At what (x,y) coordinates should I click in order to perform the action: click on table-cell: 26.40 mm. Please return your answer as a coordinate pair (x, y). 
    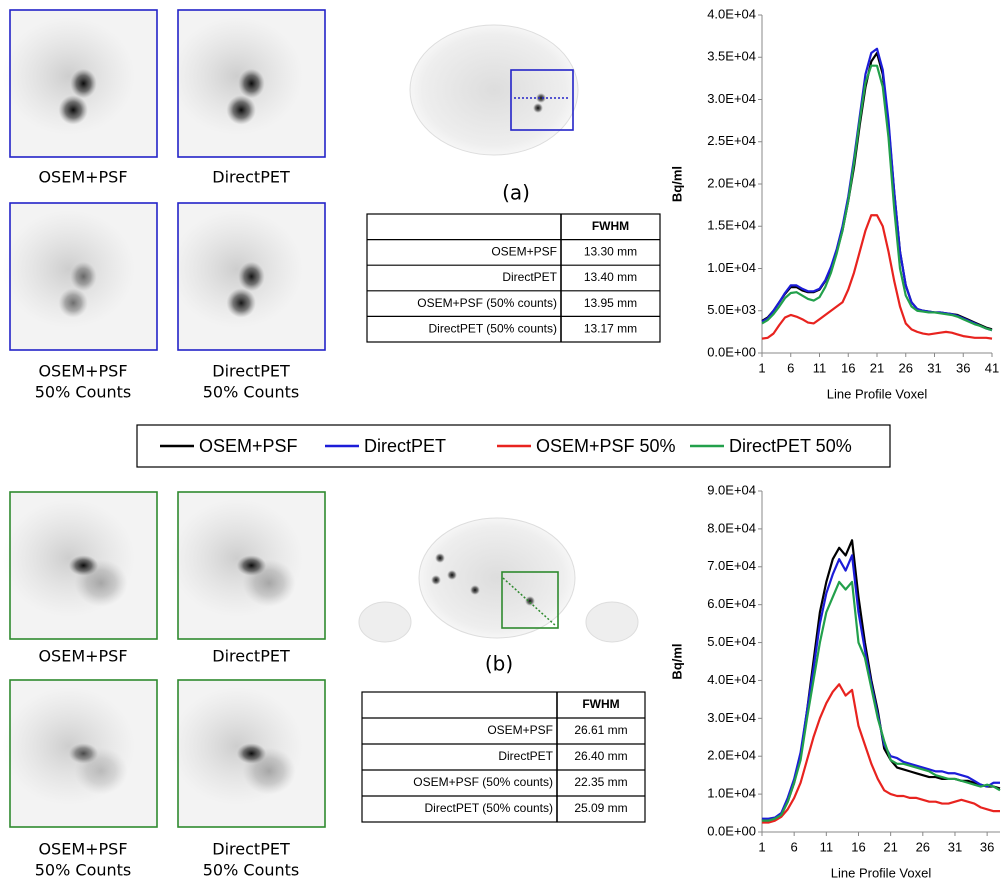
    Looking at the image, I should click on (600, 756).